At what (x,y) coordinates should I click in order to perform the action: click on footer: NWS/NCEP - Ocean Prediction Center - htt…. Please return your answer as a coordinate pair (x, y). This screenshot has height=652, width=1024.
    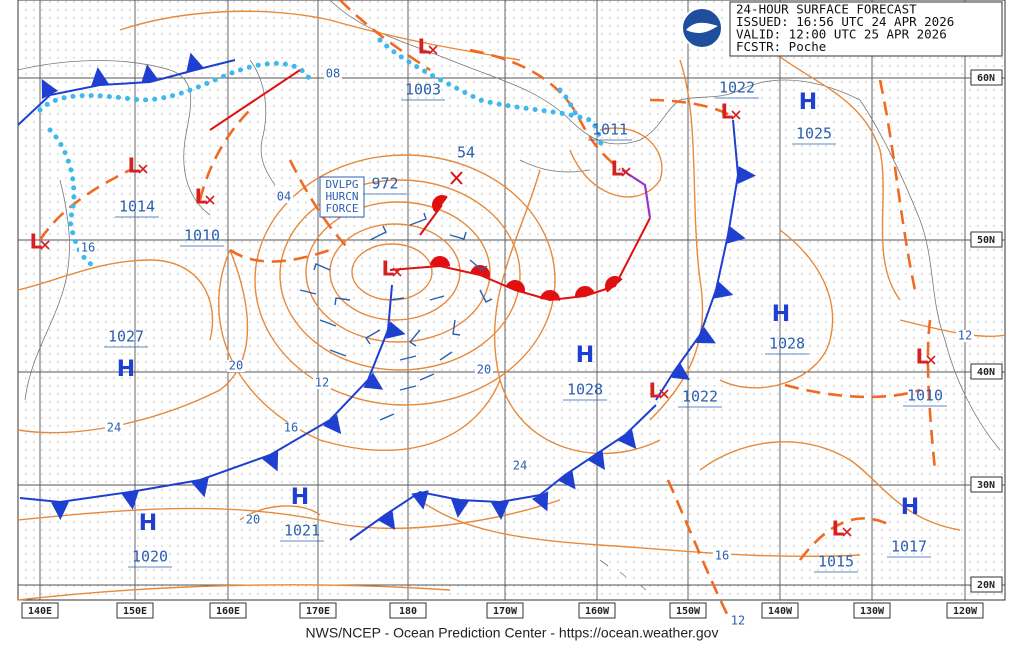
    Looking at the image, I should click on (512, 633).